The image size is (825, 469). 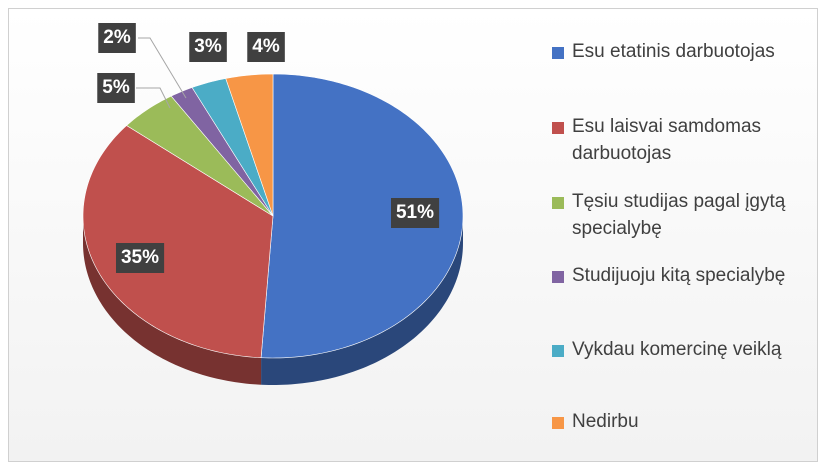 I want to click on legend-label: Studijuoju kitą specialybę, so click(x=679, y=275).